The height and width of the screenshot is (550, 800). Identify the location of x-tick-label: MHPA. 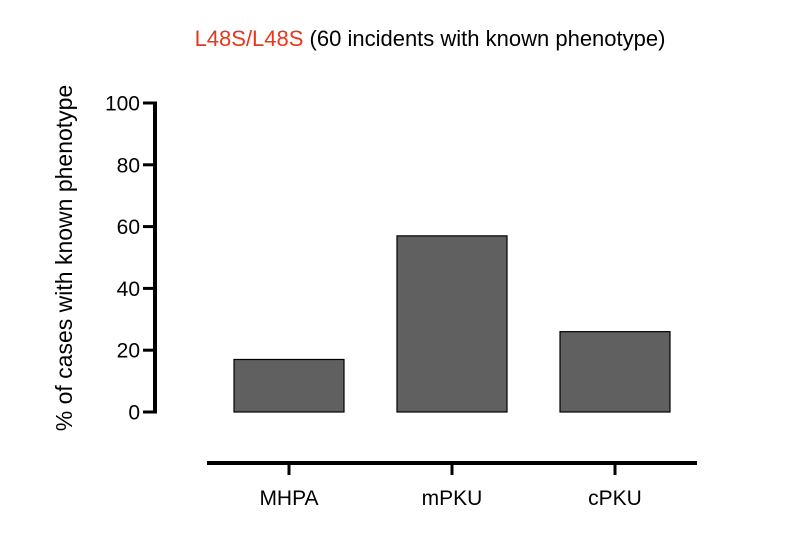
(288, 498).